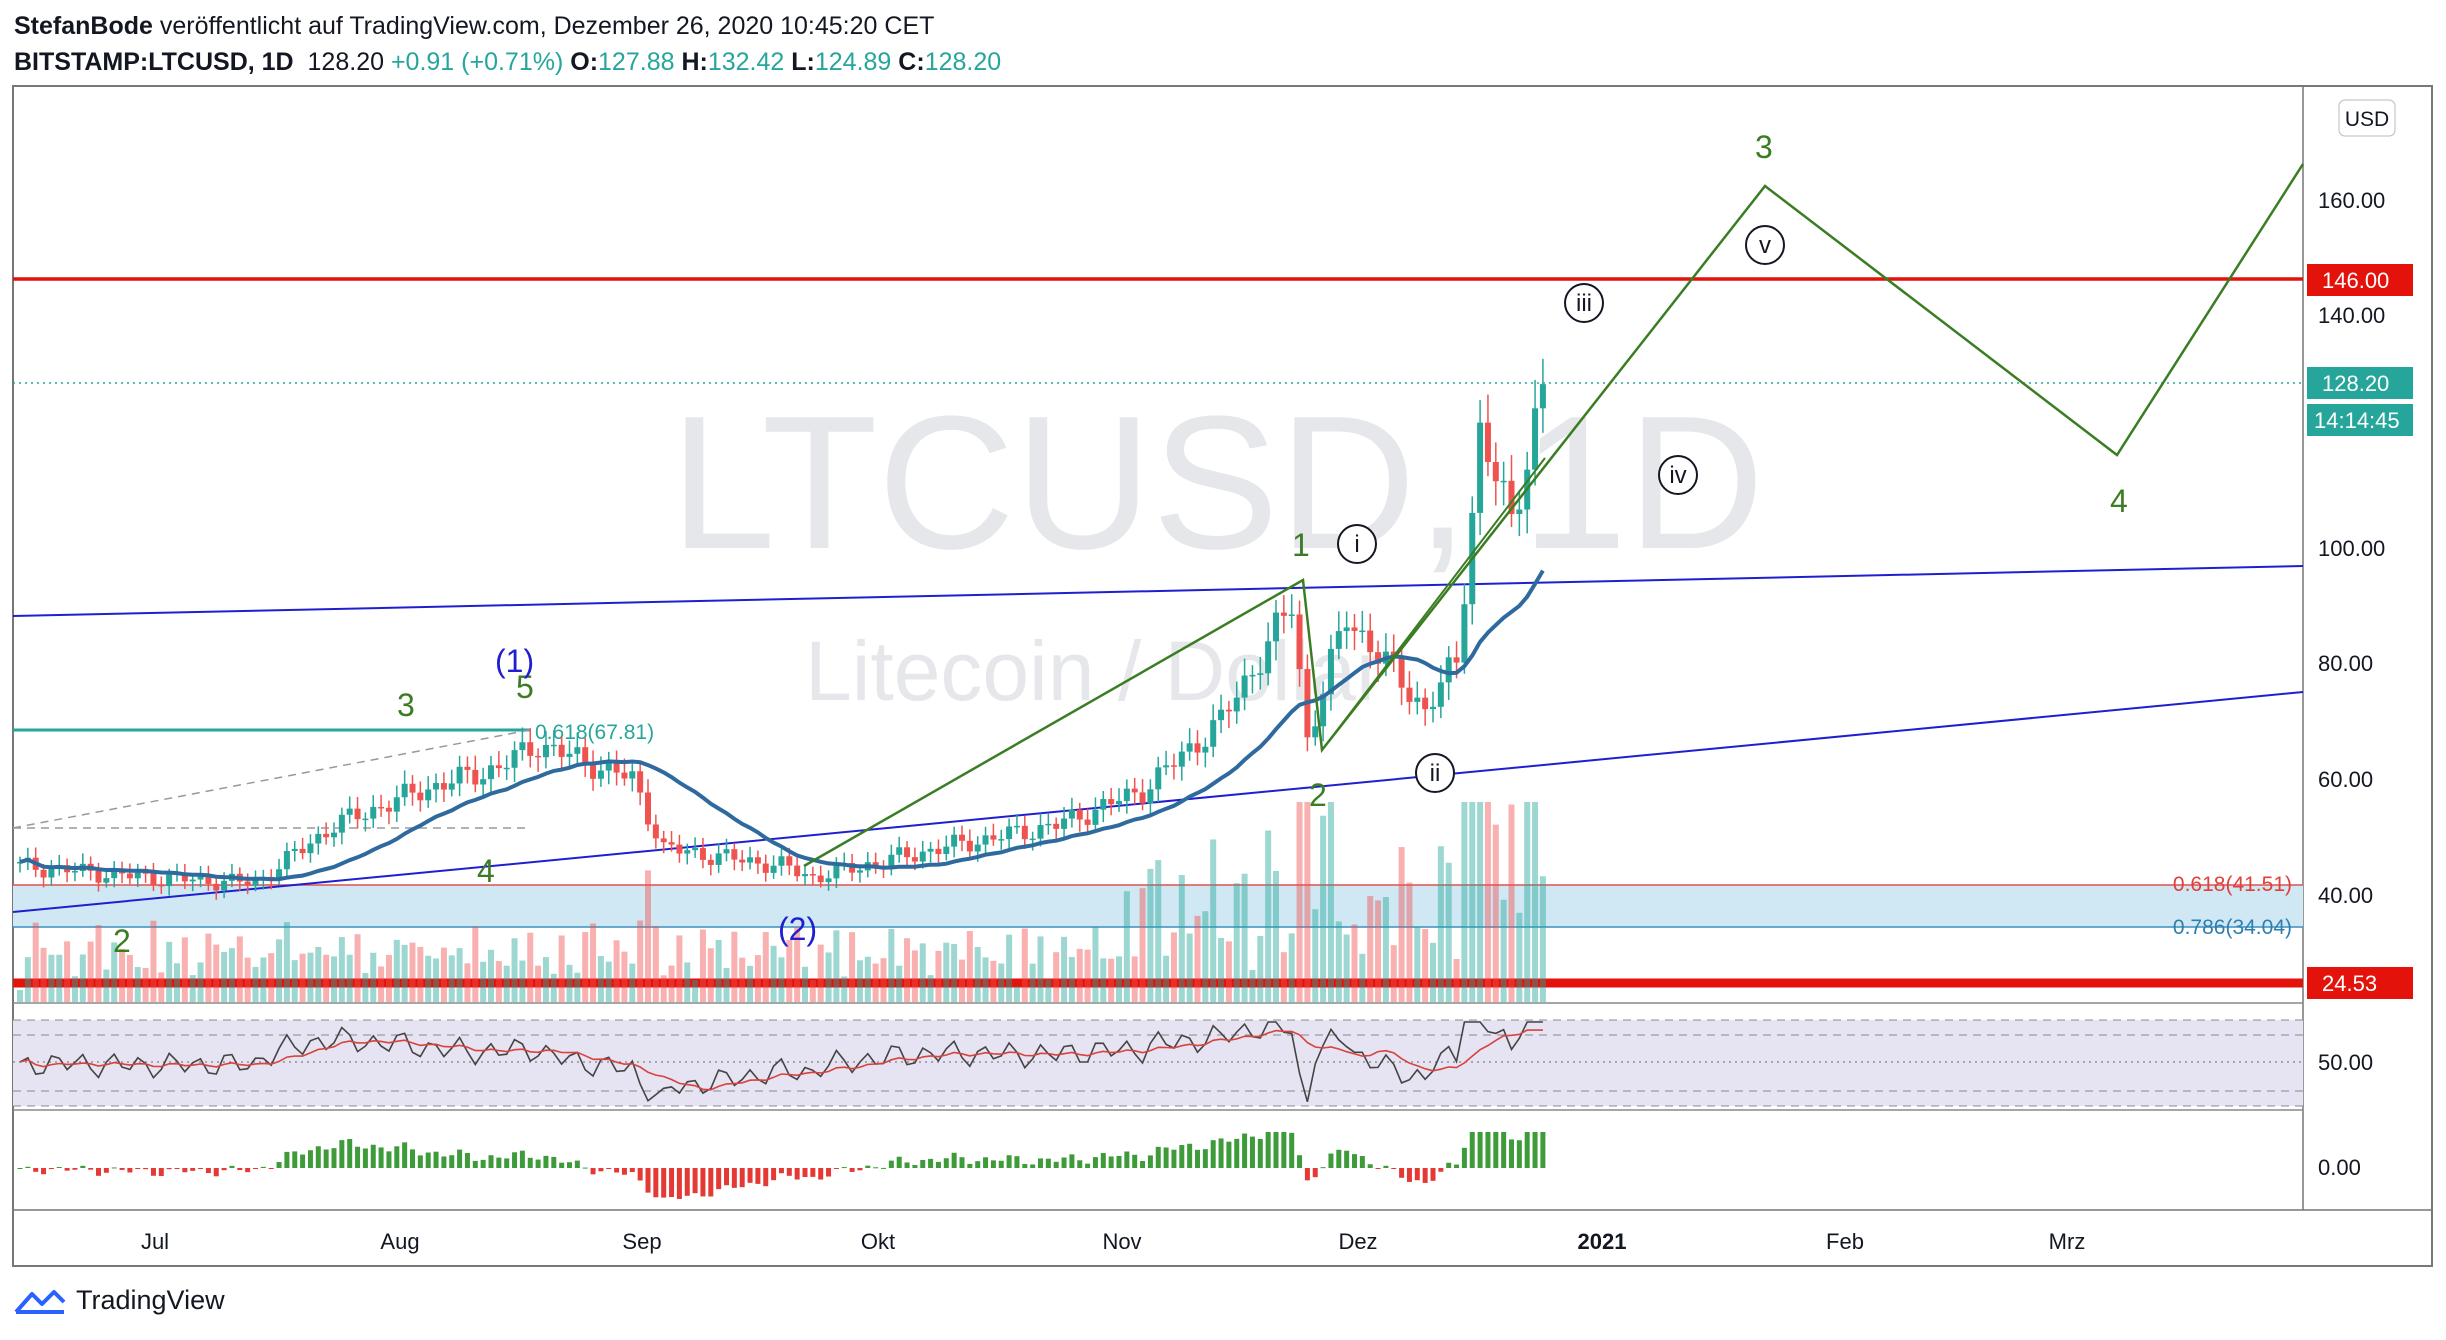 The image size is (2446, 1340). I want to click on fib-label-618: 0.618(41.51), so click(2232, 884).